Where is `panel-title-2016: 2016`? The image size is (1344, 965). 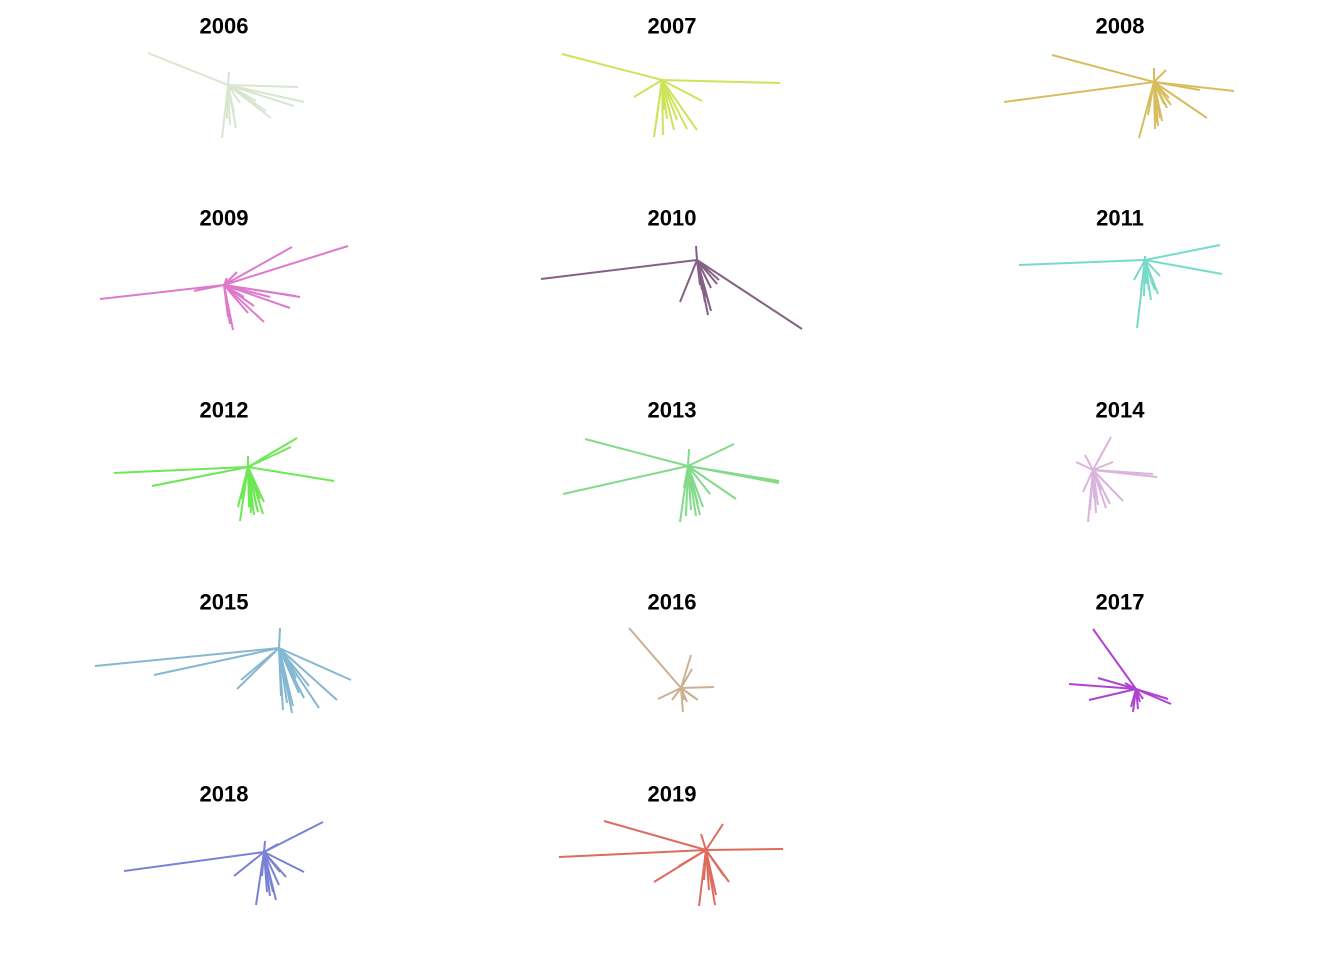
panel-title-2016: 2016 is located at coordinates (672, 602).